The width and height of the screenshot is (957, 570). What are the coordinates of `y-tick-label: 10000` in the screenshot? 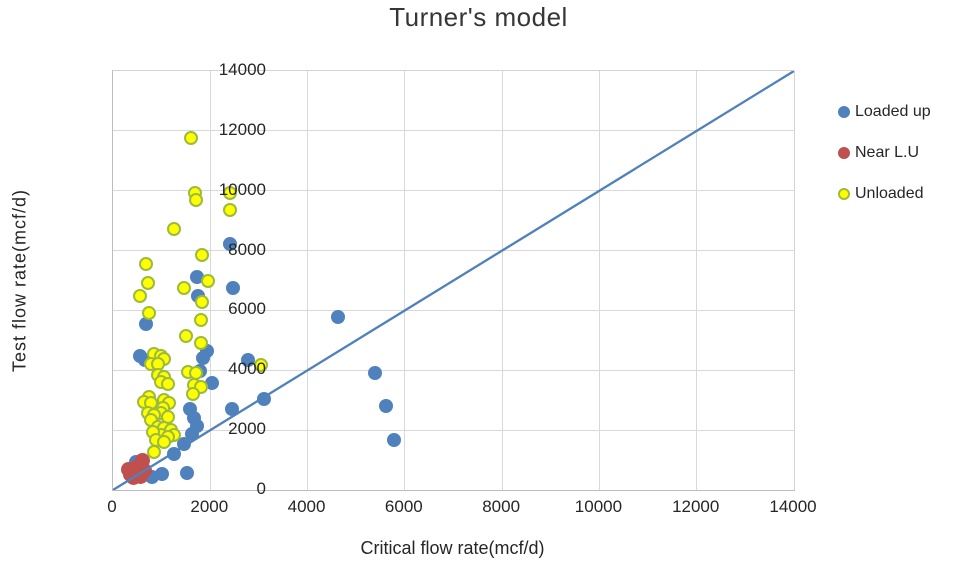 It's located at (242, 189).